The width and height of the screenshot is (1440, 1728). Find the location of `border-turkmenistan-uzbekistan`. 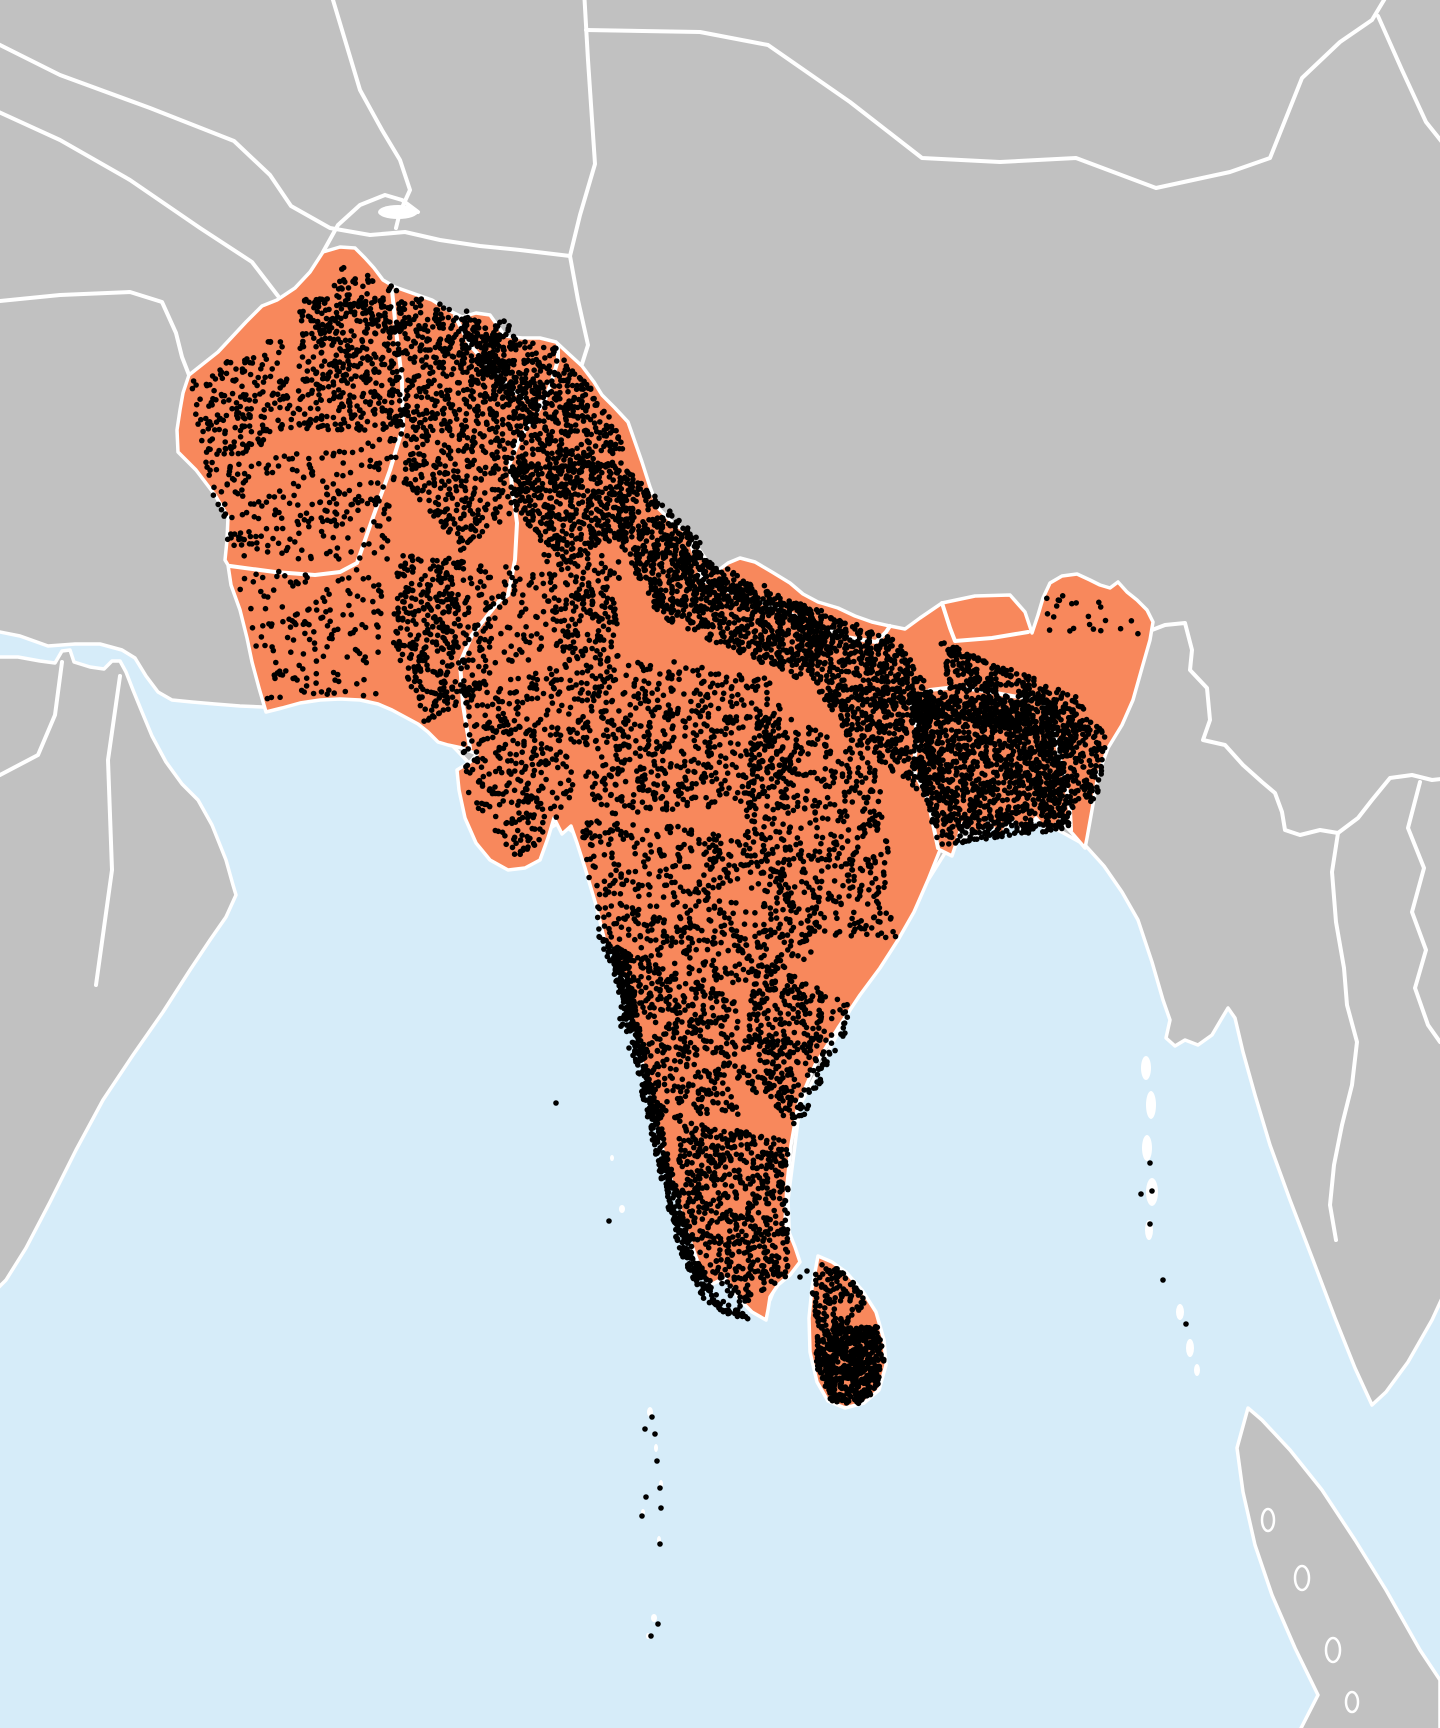

border-turkmenistan-uzbekistan is located at coordinates (140, 204).